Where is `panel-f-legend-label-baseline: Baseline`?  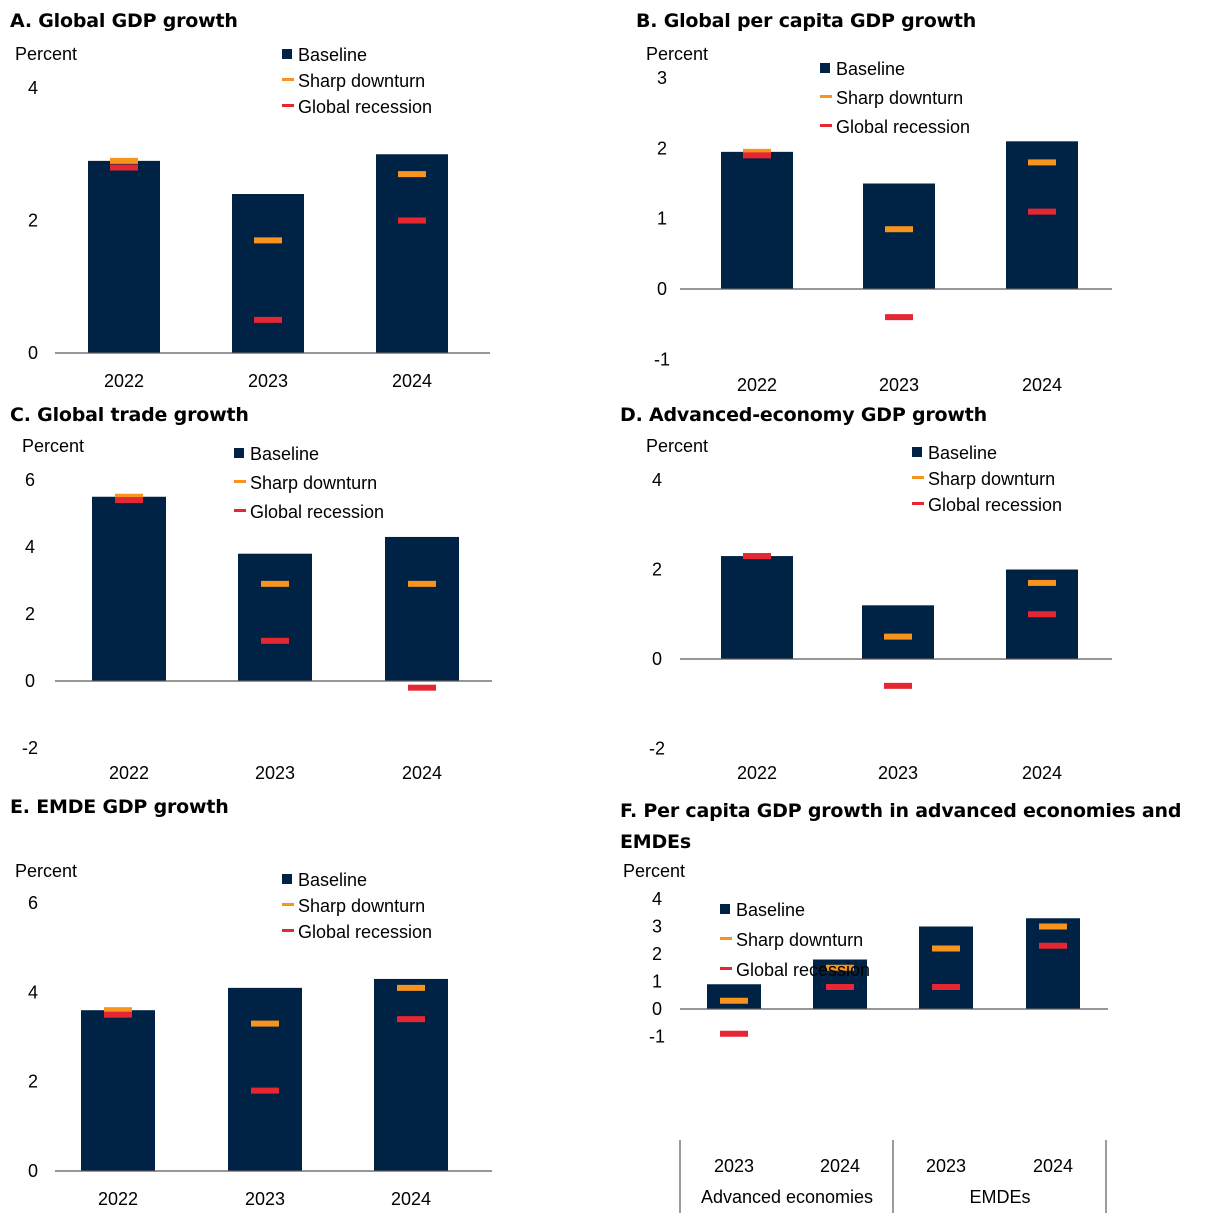 panel-f-legend-label-baseline: Baseline is located at coordinates (770, 910).